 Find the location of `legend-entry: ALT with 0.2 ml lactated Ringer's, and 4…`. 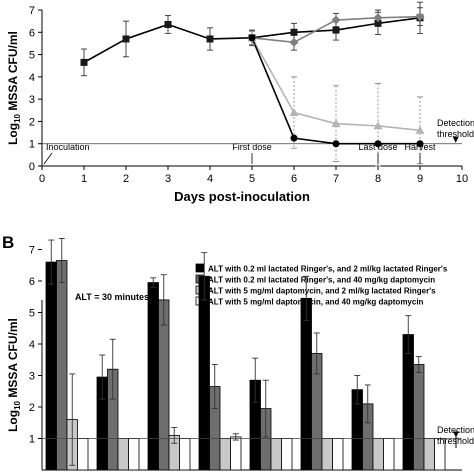

legend-entry: ALT with 0.2 ml lactated Ringer's, and 4… is located at coordinates (321, 280).